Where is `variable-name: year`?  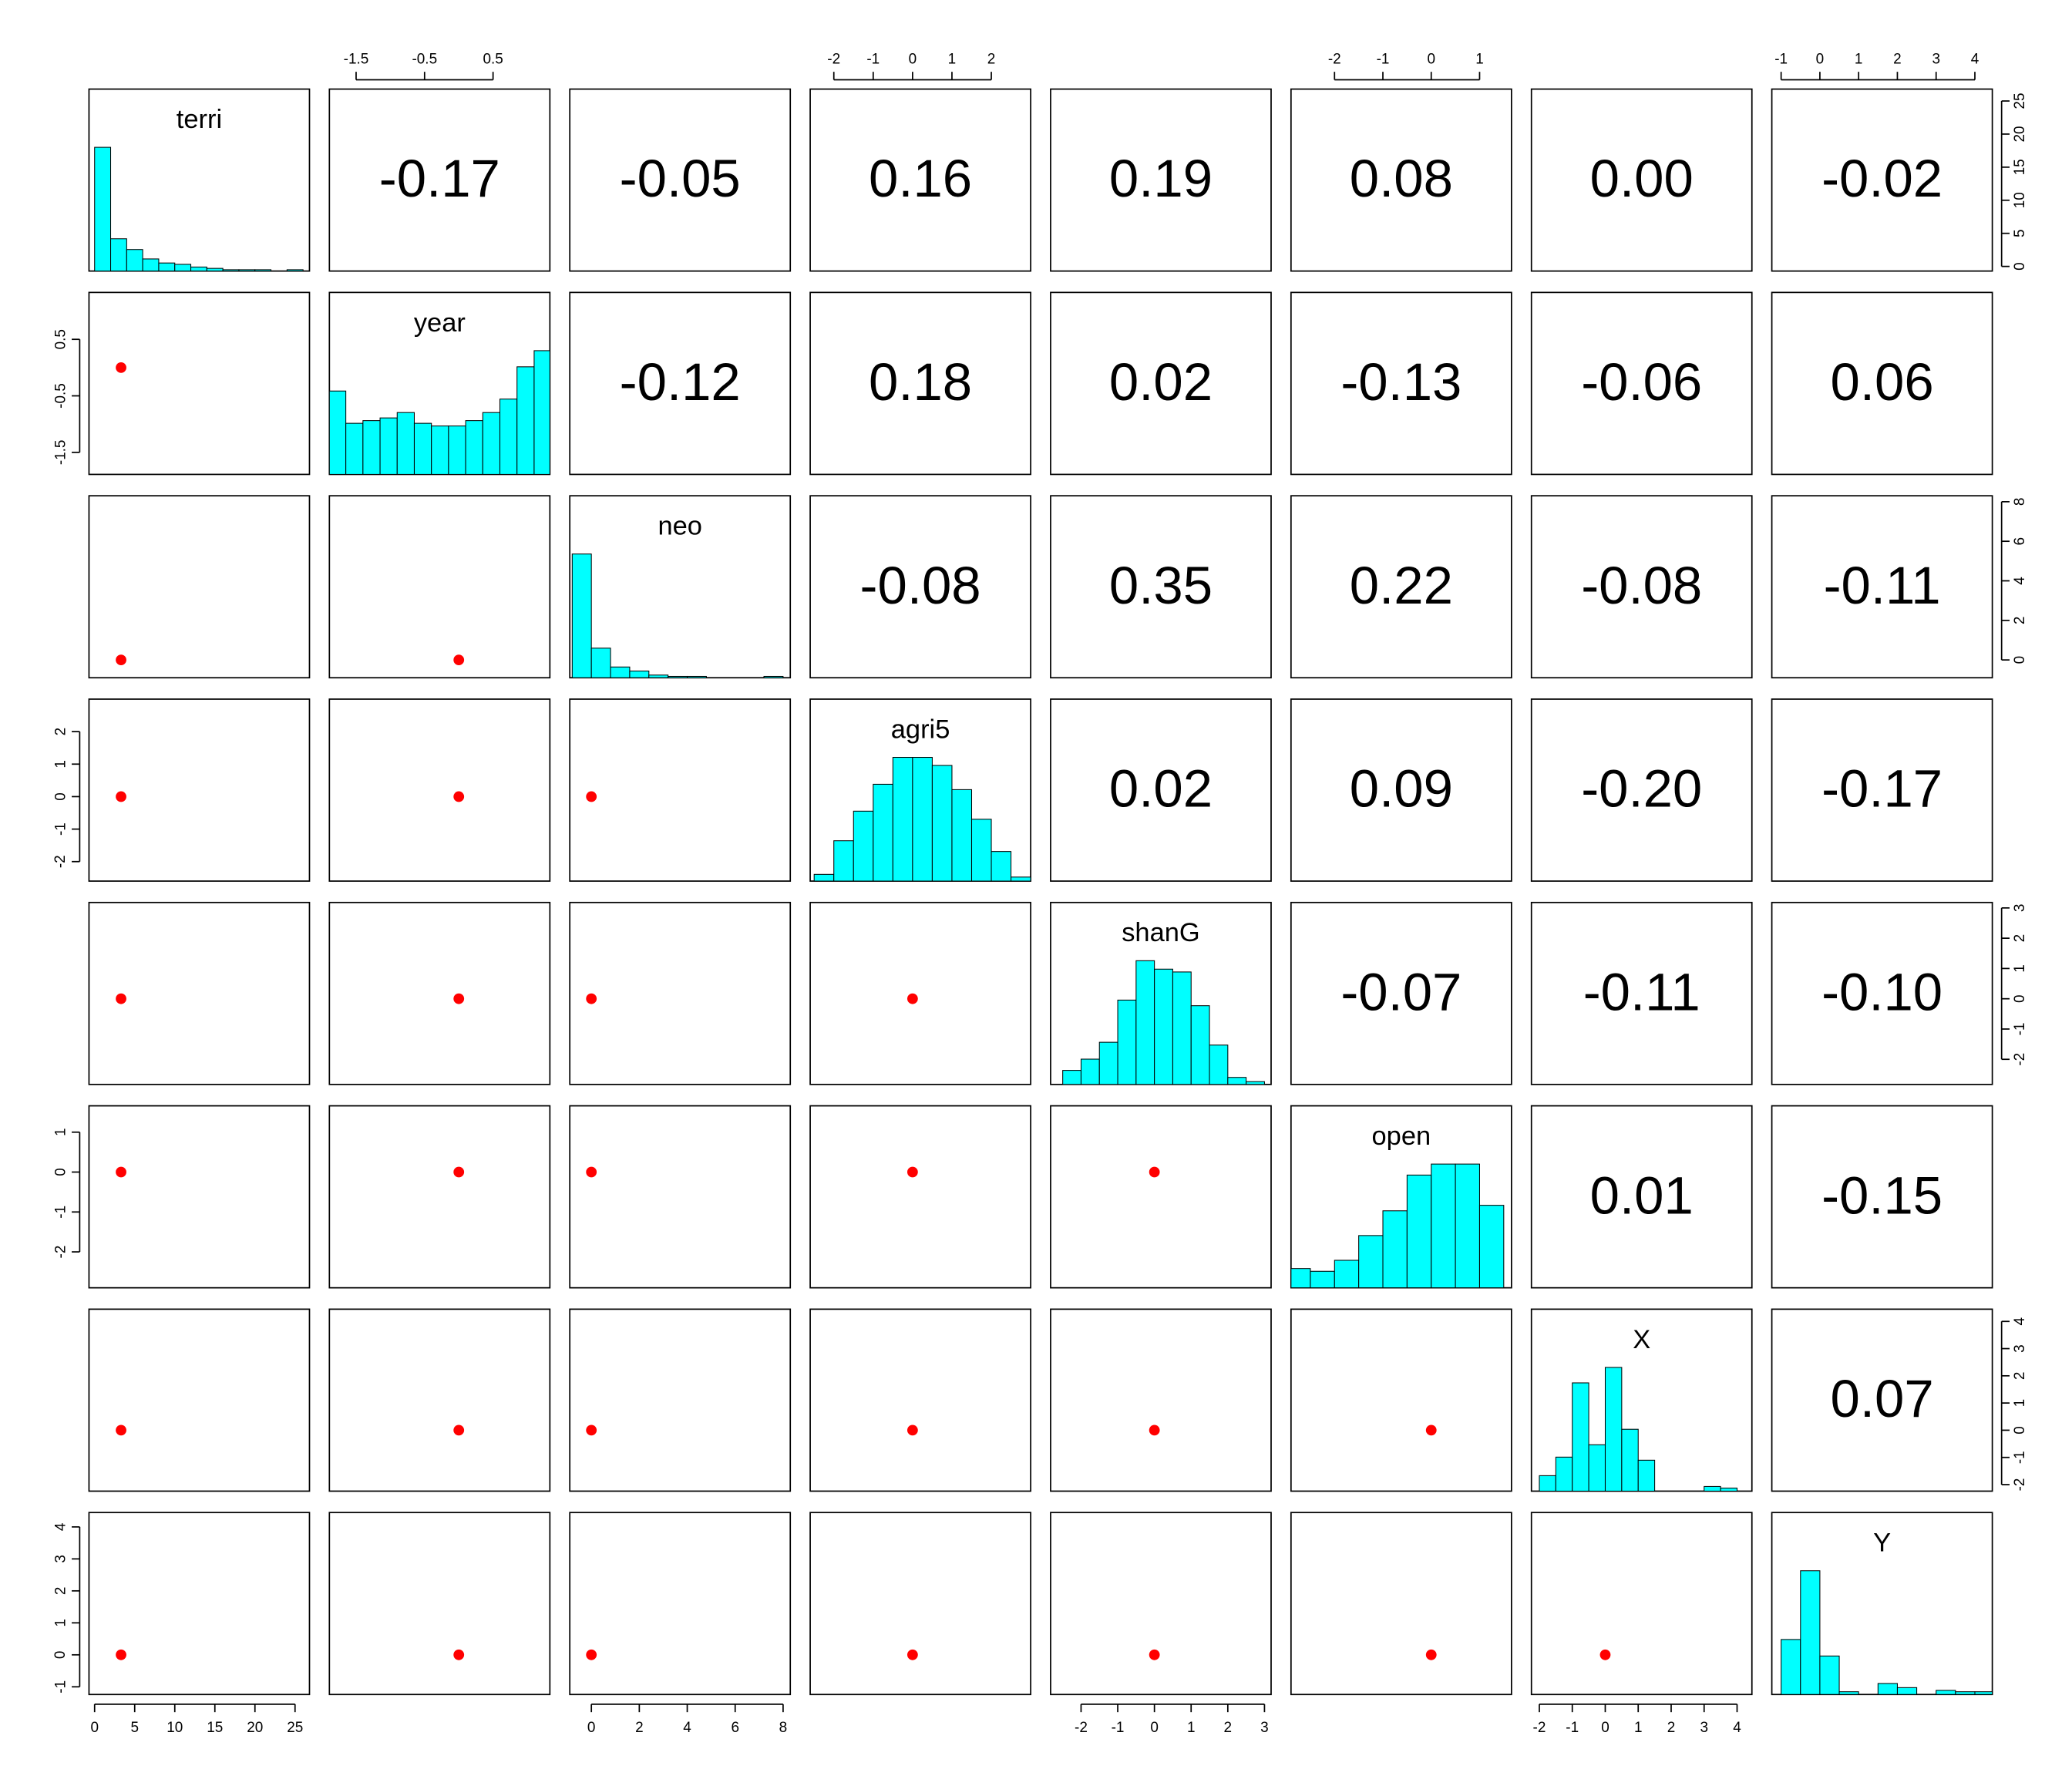 variable-name: year is located at coordinates (440, 323).